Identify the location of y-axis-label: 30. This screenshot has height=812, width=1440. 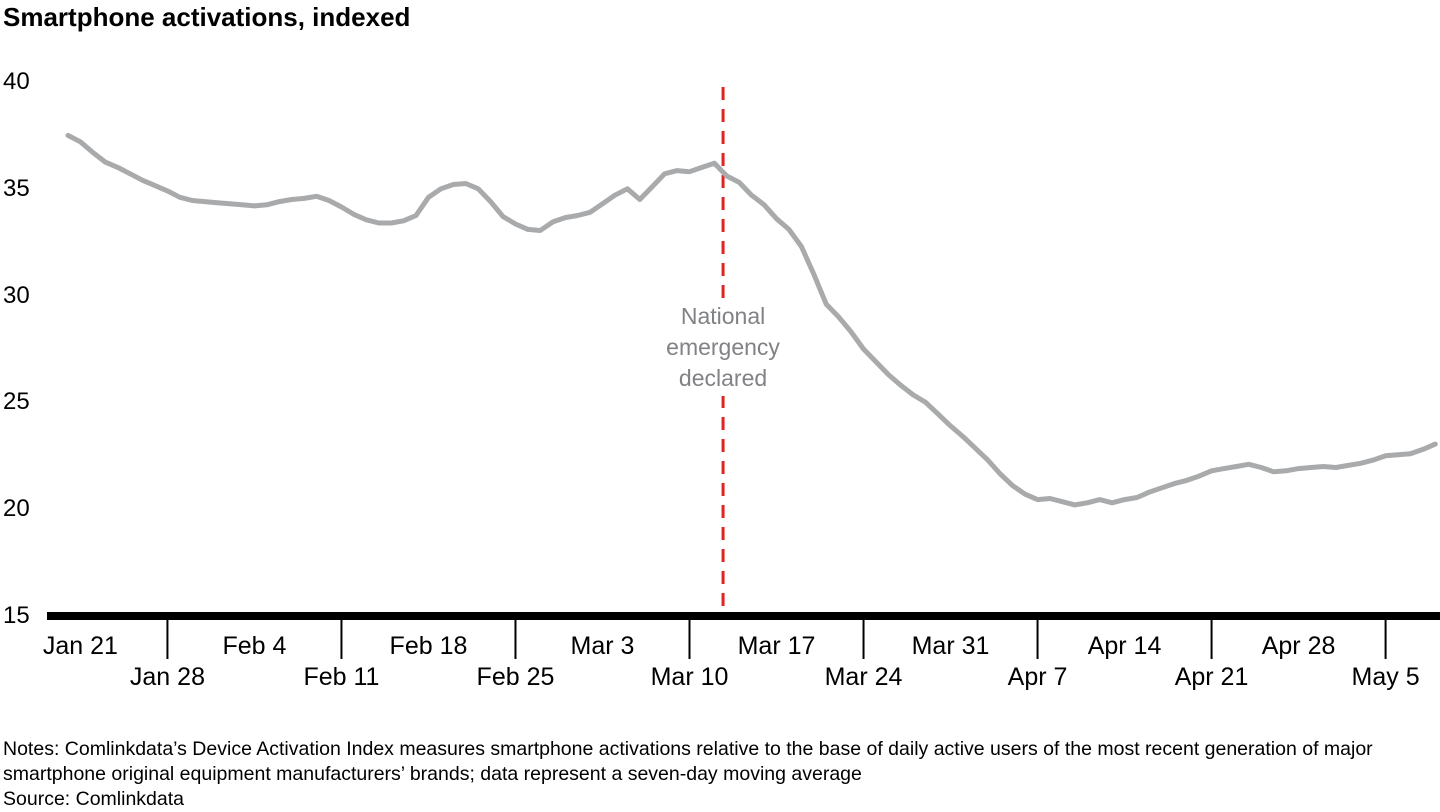
(16, 295).